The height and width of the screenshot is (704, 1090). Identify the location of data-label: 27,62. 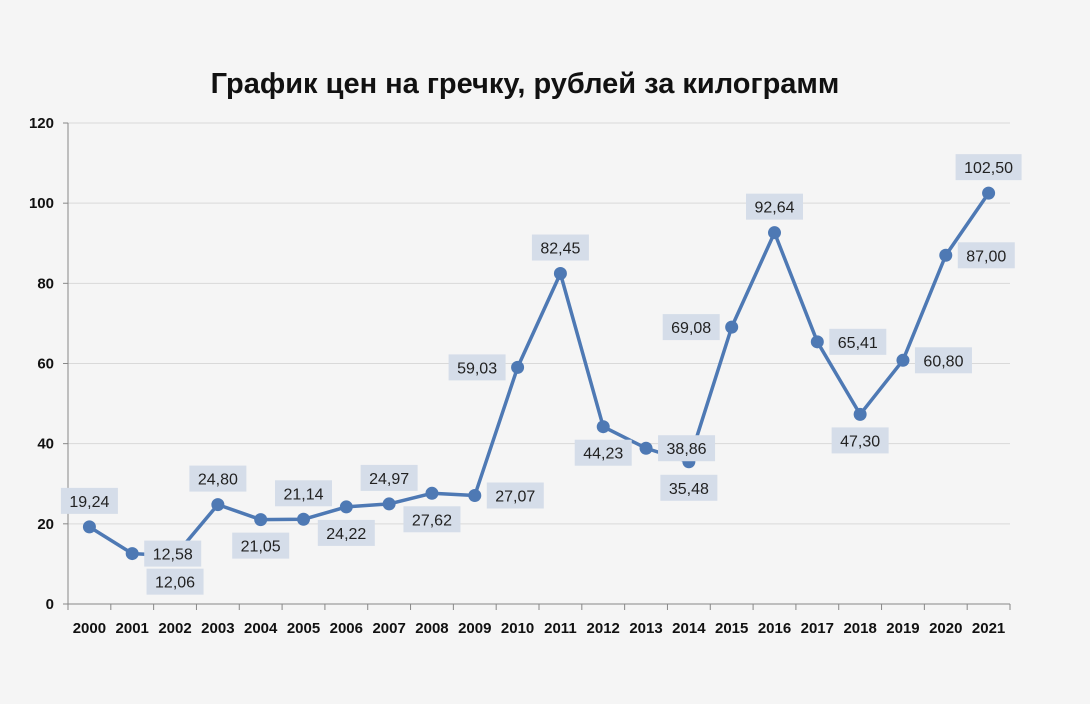
(432, 520).